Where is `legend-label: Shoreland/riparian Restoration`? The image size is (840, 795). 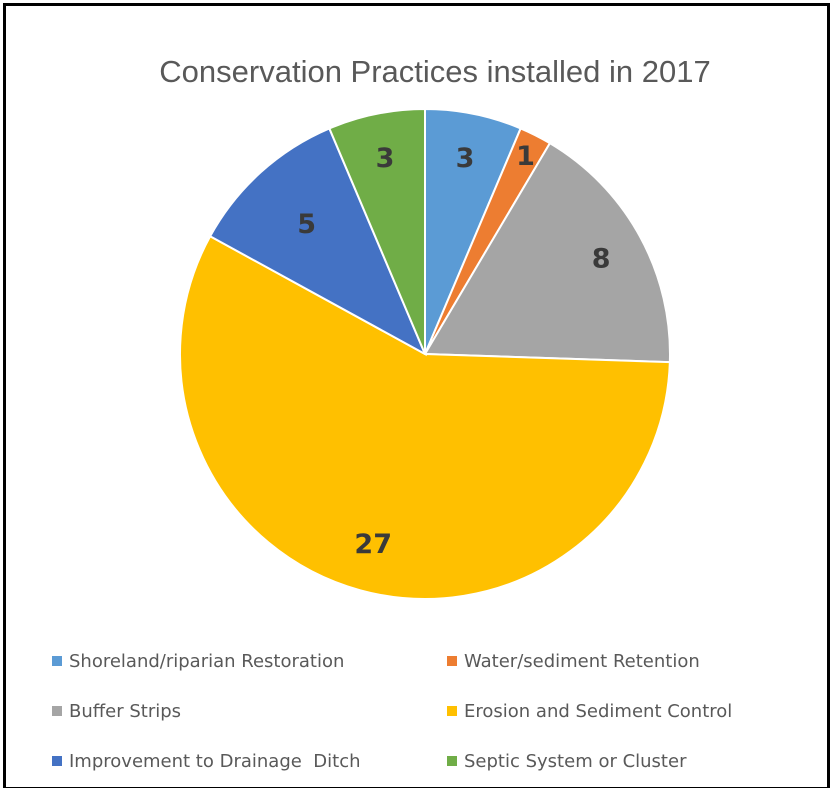 legend-label: Shoreland/riparian Restoration is located at coordinates (206, 661).